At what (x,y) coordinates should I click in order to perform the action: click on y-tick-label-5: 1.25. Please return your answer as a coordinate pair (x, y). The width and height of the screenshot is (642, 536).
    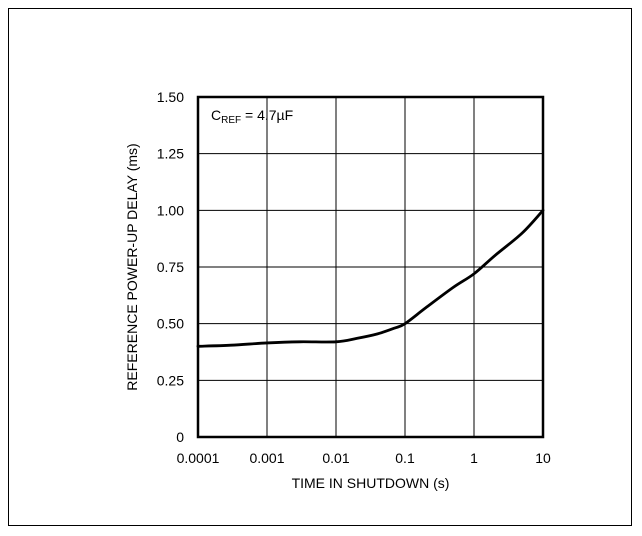
    Looking at the image, I should click on (170, 154).